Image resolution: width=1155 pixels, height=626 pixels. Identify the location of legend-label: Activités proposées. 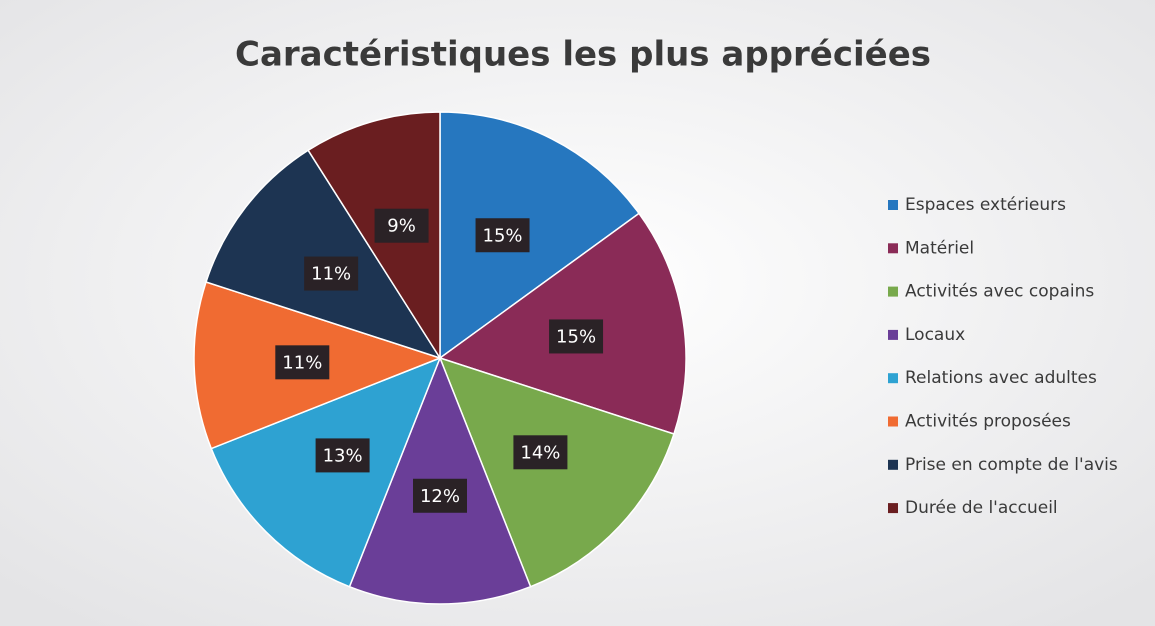
(988, 422).